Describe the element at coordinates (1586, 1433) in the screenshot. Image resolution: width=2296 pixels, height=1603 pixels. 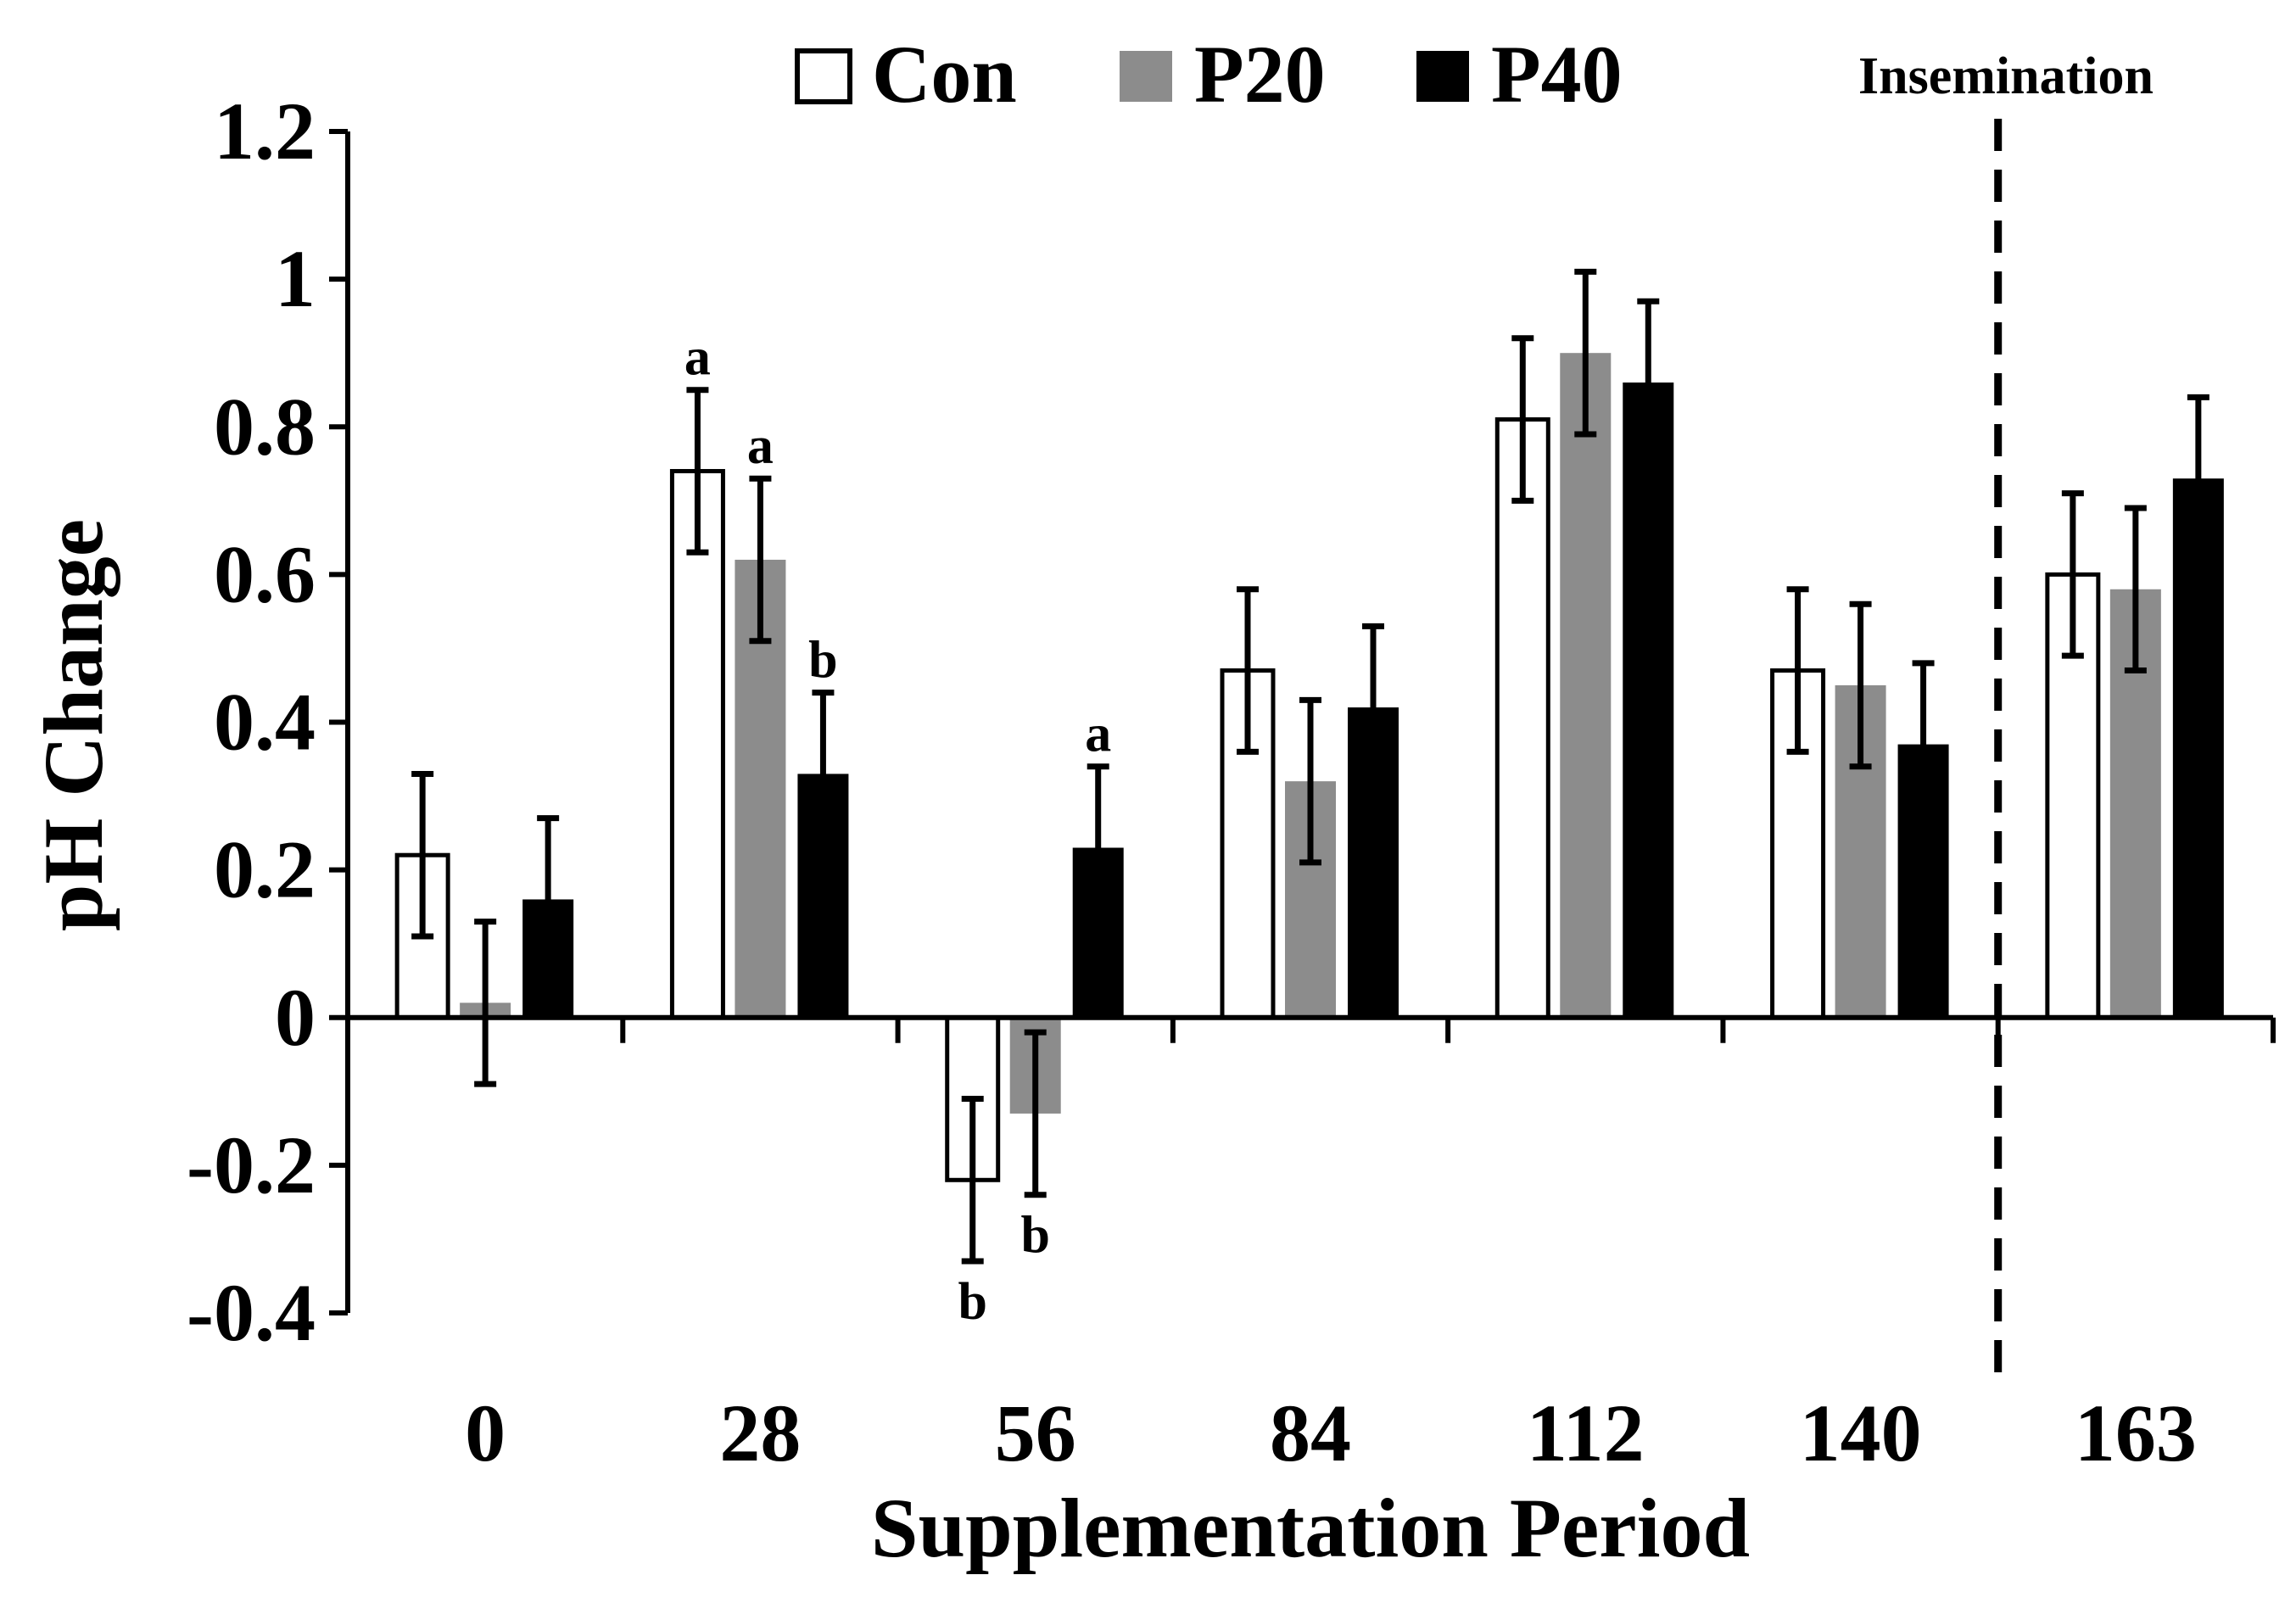
I see `x-tick-label: 112` at that location.